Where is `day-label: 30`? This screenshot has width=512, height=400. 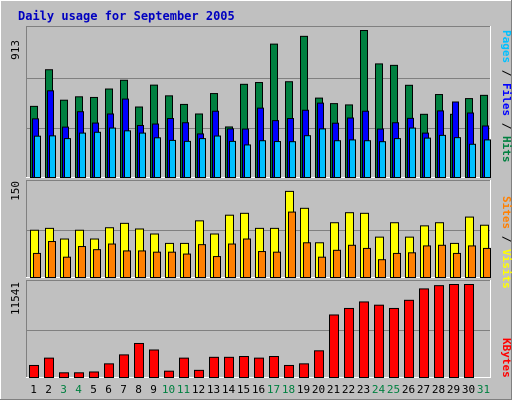 day-label: 30 is located at coordinates (468, 389).